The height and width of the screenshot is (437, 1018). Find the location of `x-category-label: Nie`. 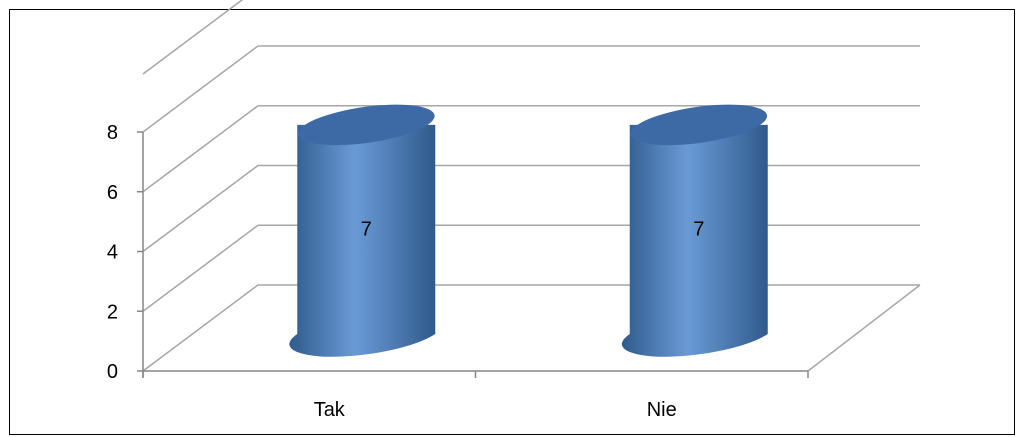

x-category-label: Nie is located at coordinates (662, 410).